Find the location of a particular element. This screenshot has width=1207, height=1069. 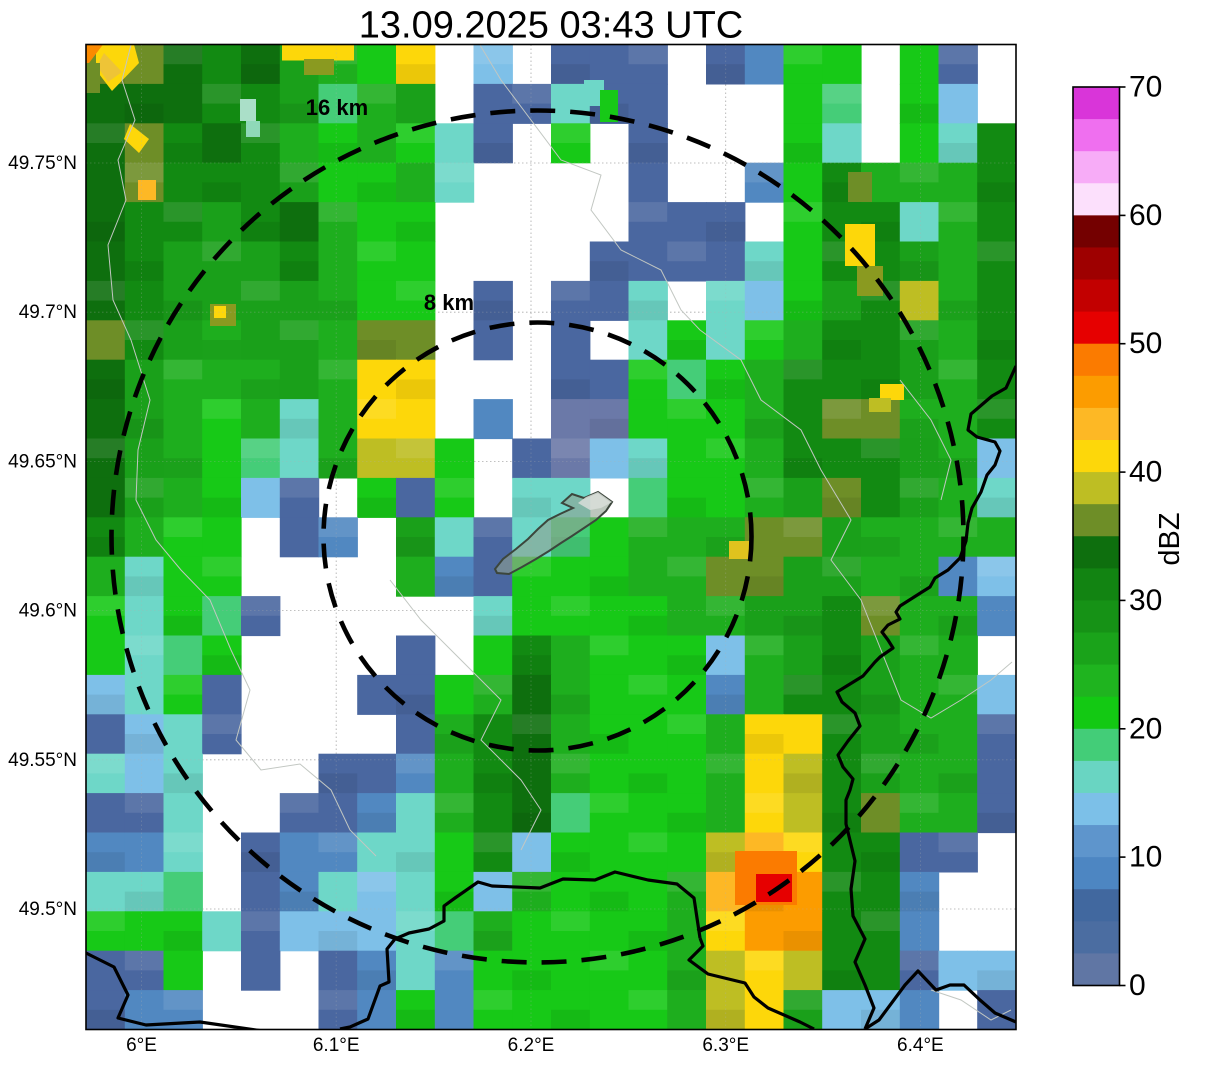

svg-text: 6.2°E is located at coordinates (531, 1045).